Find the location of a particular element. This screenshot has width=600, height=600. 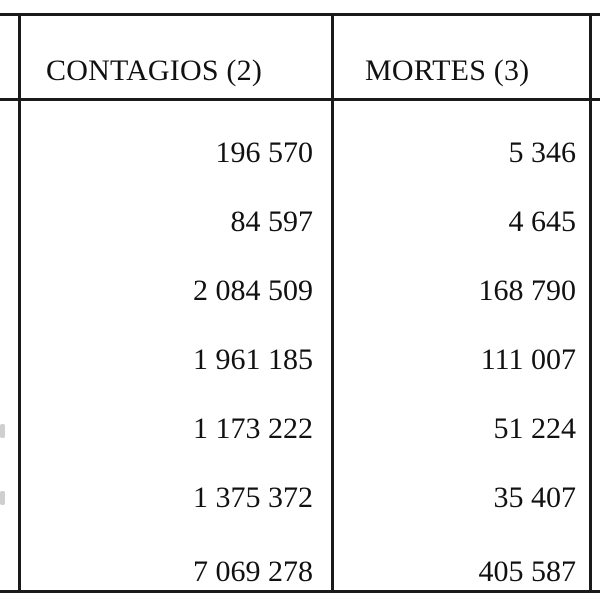

table-row: 7 069 278 405 587 is located at coordinates (300, 572).